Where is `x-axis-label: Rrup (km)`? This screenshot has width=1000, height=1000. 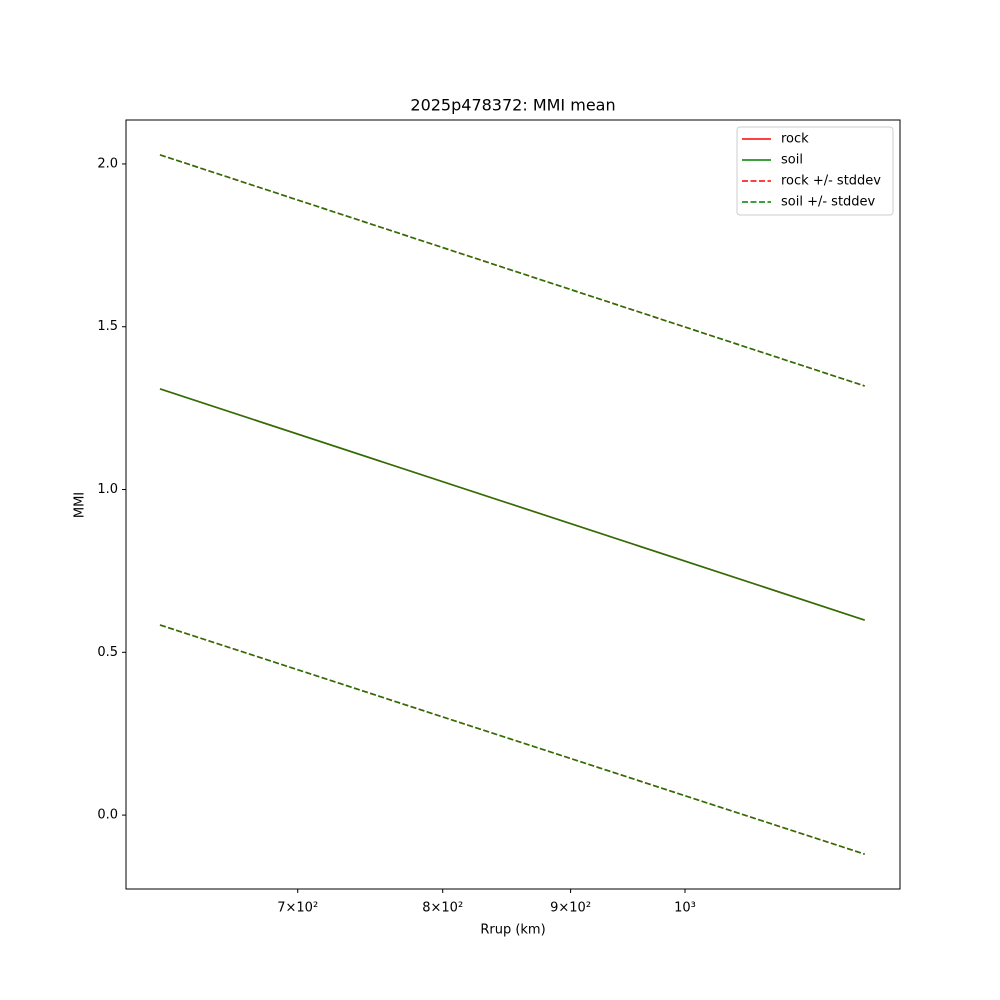 x-axis-label: Rrup (km) is located at coordinates (512, 930).